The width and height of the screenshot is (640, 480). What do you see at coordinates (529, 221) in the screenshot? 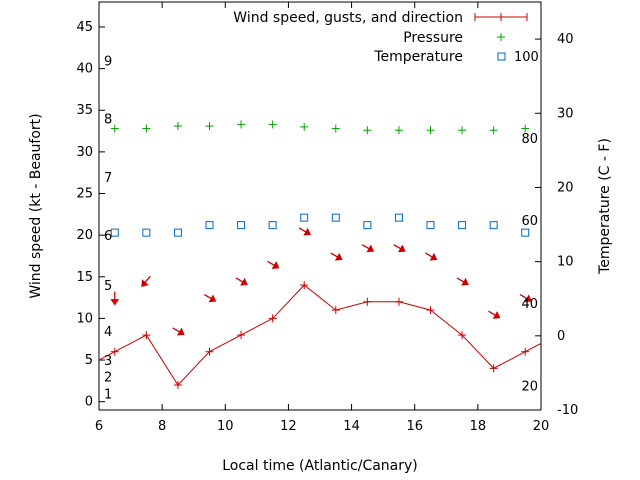
I see `fahrenheit-label: 60` at bounding box center [529, 221].